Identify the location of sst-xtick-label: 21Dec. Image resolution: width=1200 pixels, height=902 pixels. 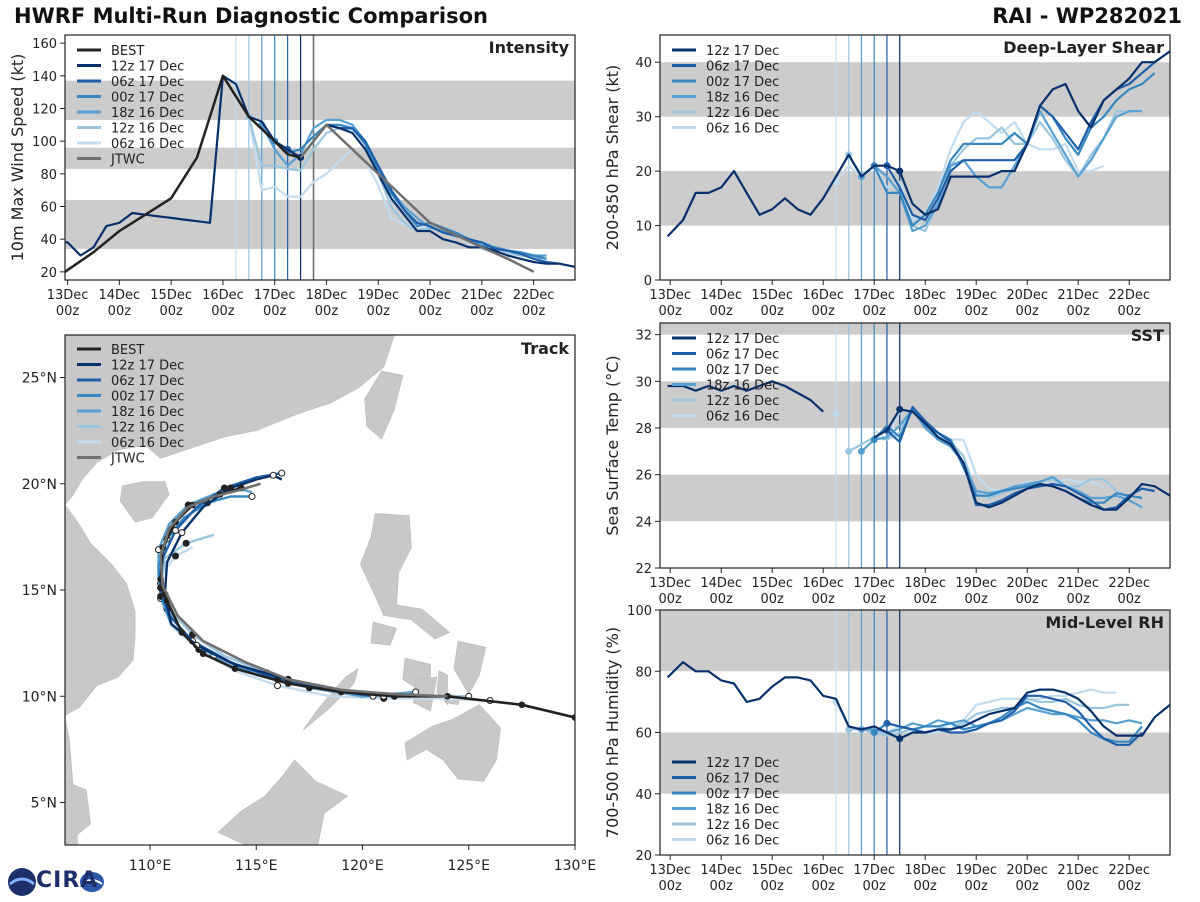
(1078, 583).